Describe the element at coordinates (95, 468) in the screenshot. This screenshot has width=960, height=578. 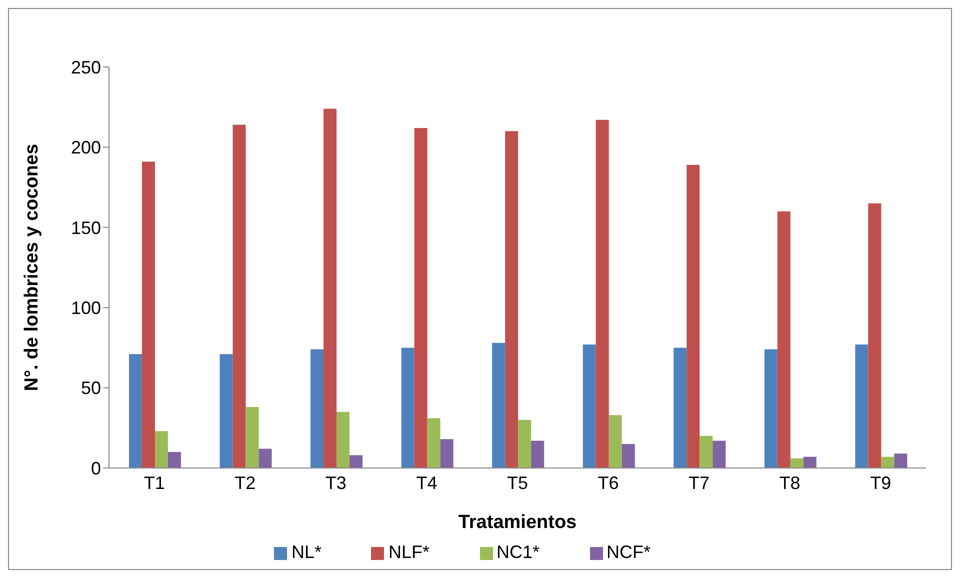
I see `y-tick-label: 0` at that location.